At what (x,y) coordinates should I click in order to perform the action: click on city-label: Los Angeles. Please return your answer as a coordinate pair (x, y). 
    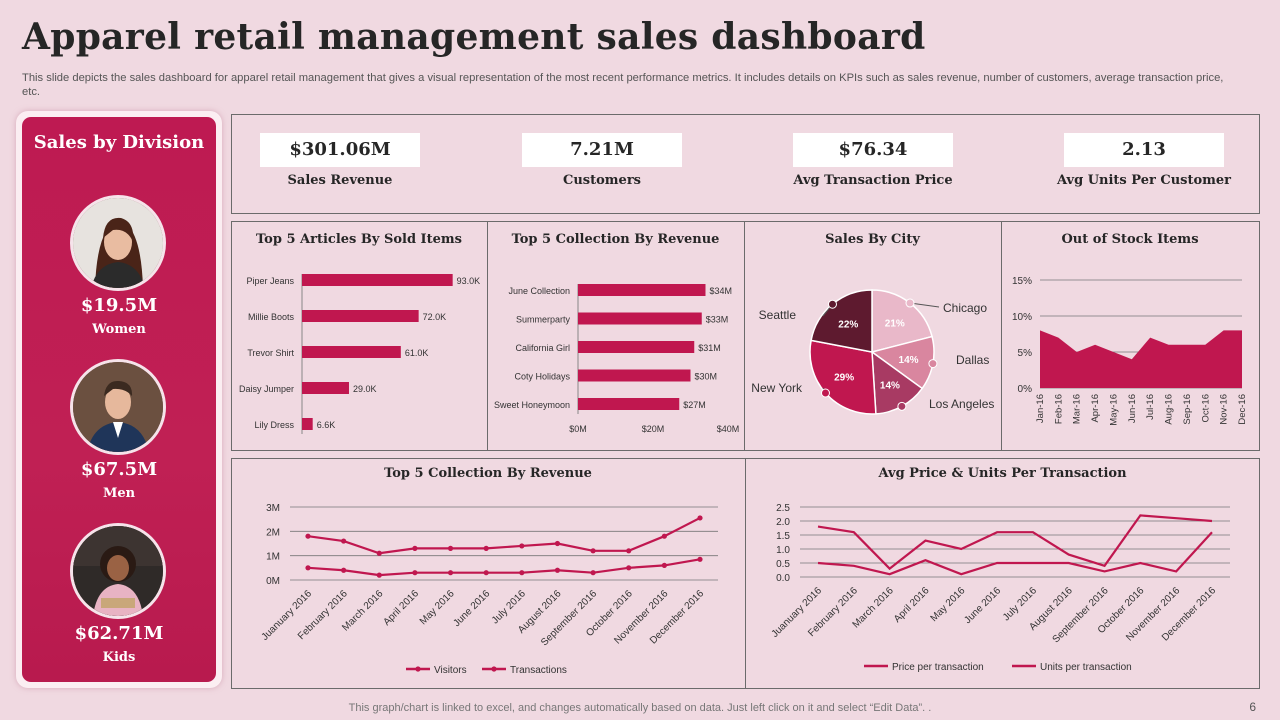
    Looking at the image, I should click on (961, 404).